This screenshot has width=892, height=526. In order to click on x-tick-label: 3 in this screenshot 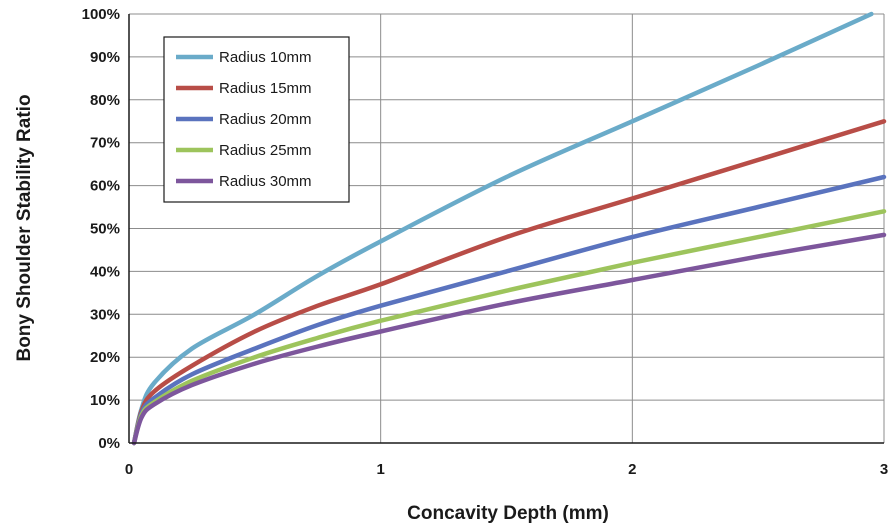, I will do `click(884, 469)`.